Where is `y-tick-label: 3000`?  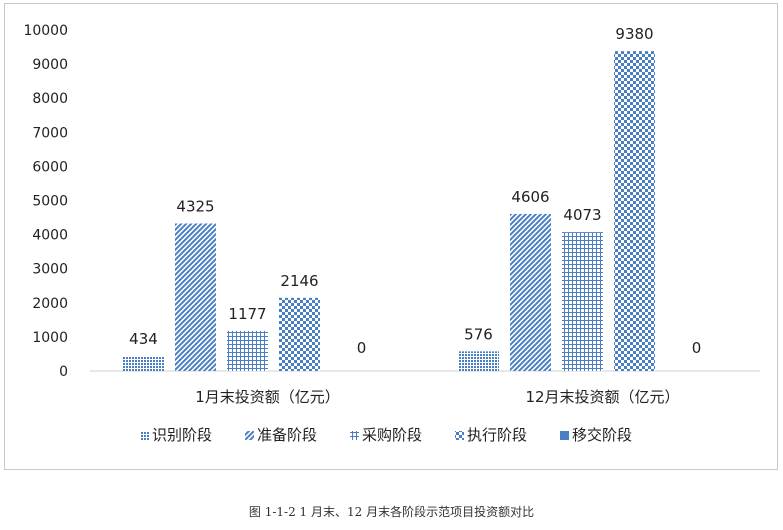 y-tick-label: 3000 is located at coordinates (50, 270).